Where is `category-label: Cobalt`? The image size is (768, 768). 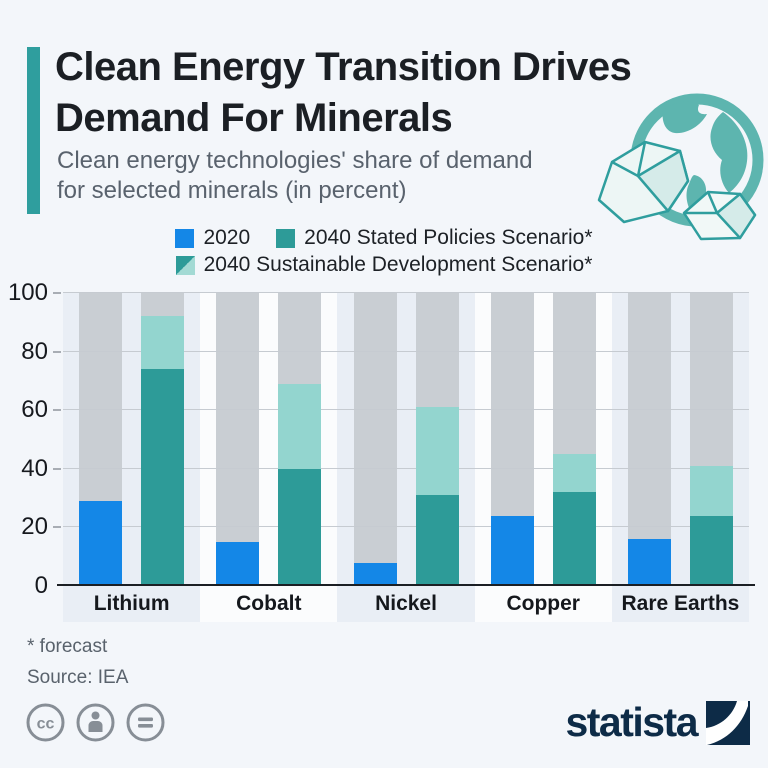 category-label: Cobalt is located at coordinates (269, 603).